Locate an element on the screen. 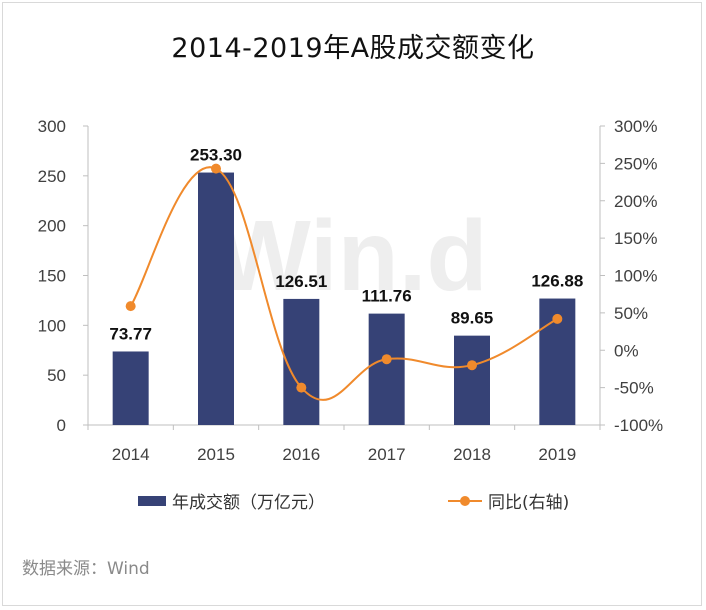 The image size is (706, 610). legend-bar-swatch is located at coordinates (152, 500).